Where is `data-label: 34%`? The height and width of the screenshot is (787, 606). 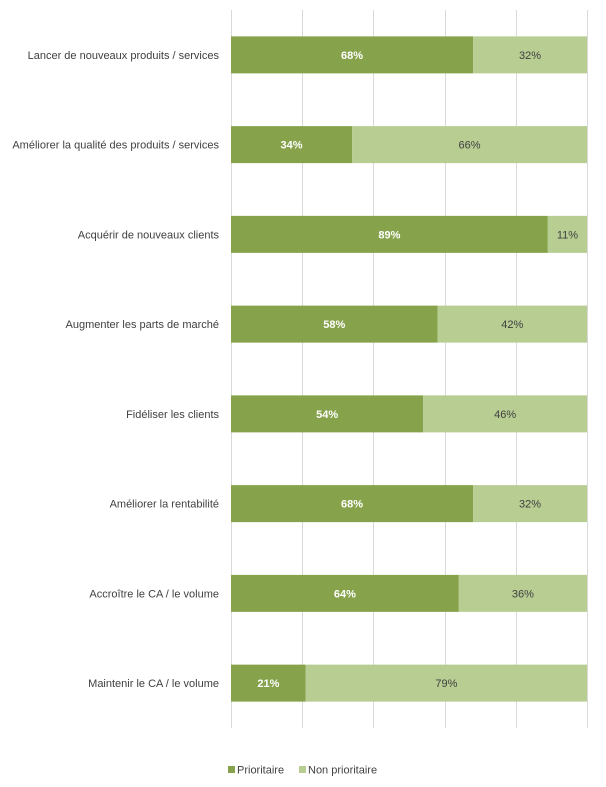
data-label: 34% is located at coordinates (292, 146).